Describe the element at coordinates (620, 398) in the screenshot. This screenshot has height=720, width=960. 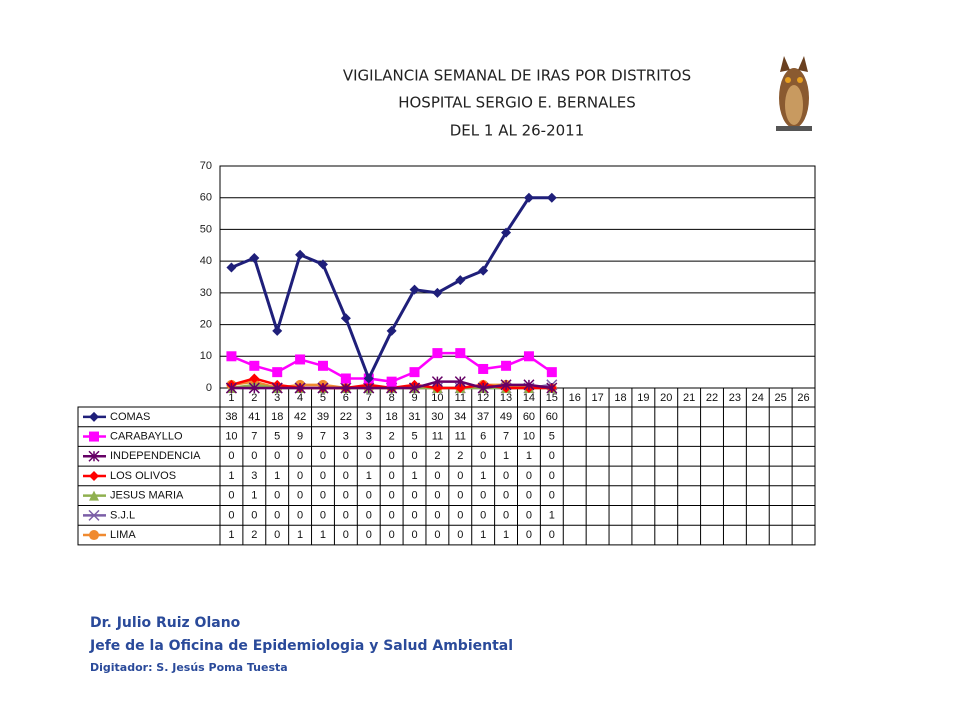
I see `x-tick-label: 18` at that location.